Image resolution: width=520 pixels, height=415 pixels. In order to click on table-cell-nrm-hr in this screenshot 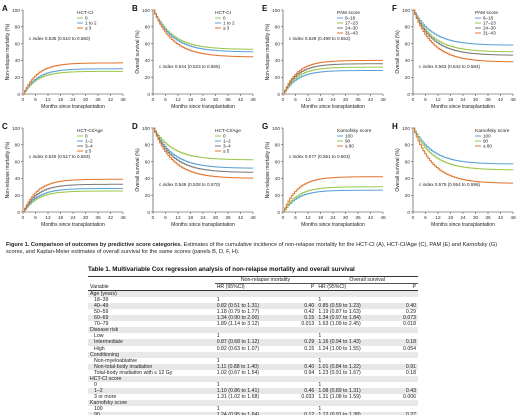, I will do `click(248, 378)`.